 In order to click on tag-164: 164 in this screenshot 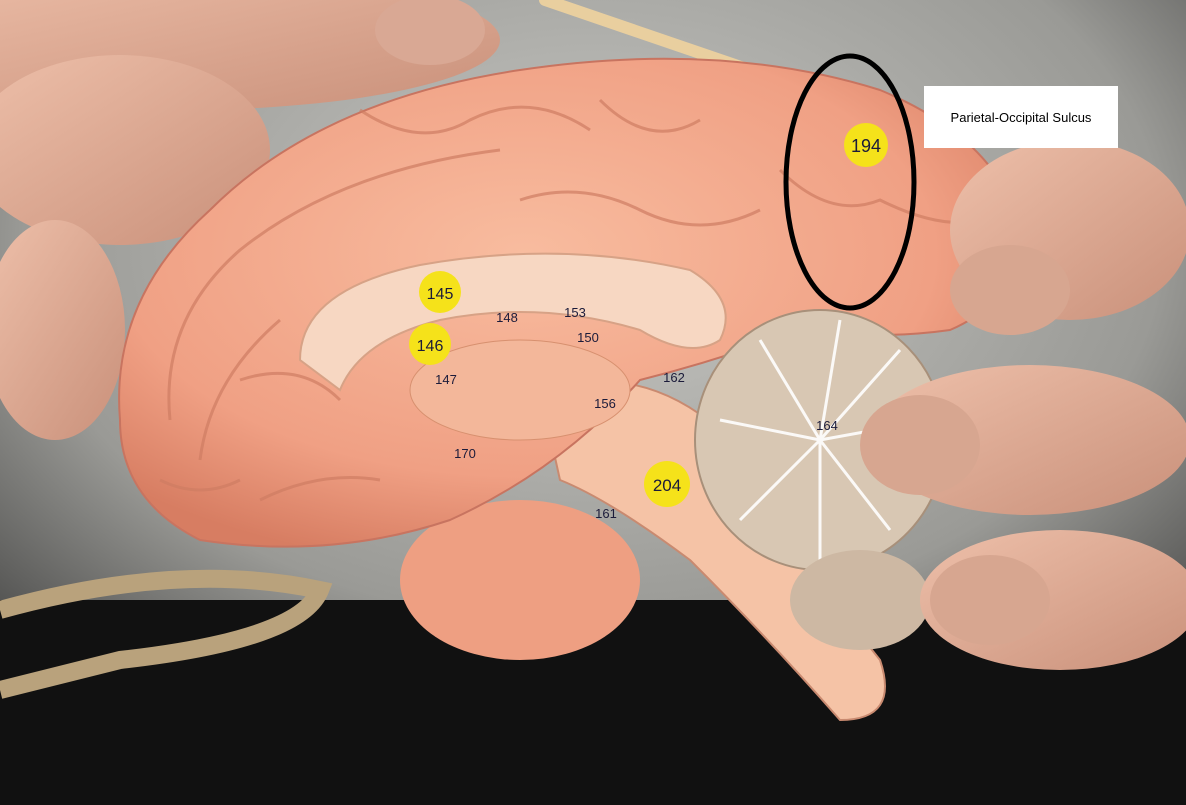, I will do `click(827, 425)`.